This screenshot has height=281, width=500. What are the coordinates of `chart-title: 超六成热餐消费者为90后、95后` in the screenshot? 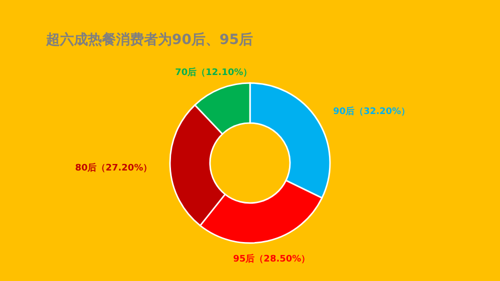 It's located at (149, 39).